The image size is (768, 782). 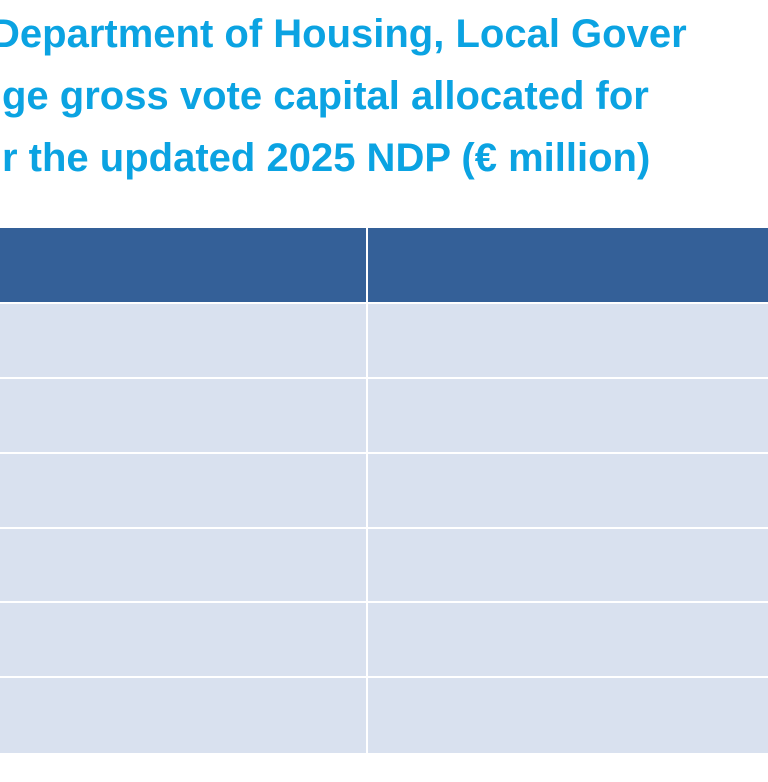 What do you see at coordinates (343, 34) in the screenshot?
I see `title-line: Department of Housing, Local Gover` at bounding box center [343, 34].